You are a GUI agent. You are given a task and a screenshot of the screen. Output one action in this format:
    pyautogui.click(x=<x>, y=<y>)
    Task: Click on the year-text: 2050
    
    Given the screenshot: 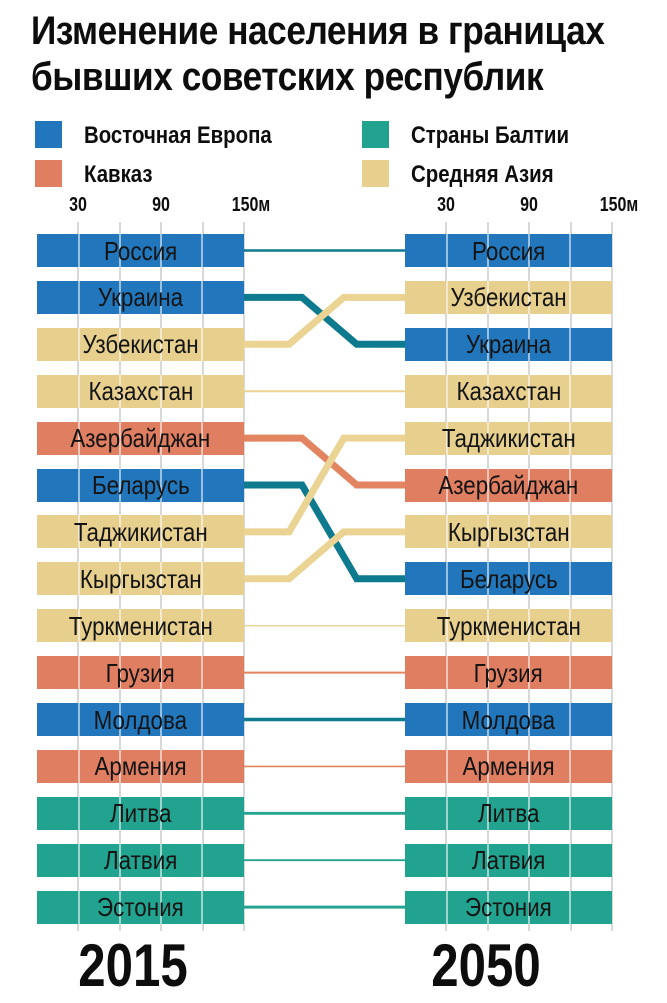 What is the action you would take?
    pyautogui.click(x=486, y=965)
    